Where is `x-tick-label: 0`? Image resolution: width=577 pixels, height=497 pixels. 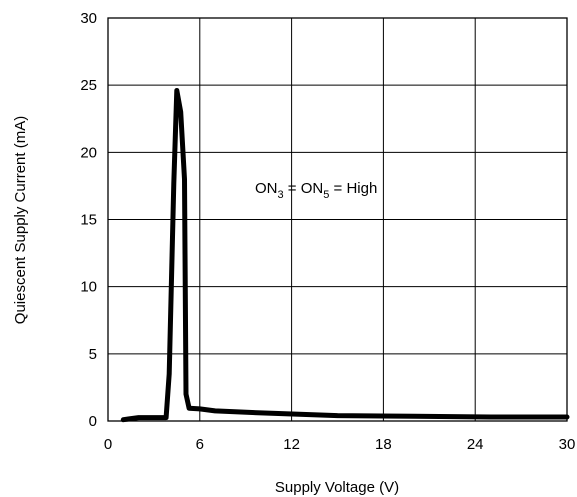 x-tick-label: 0 is located at coordinates (108, 444).